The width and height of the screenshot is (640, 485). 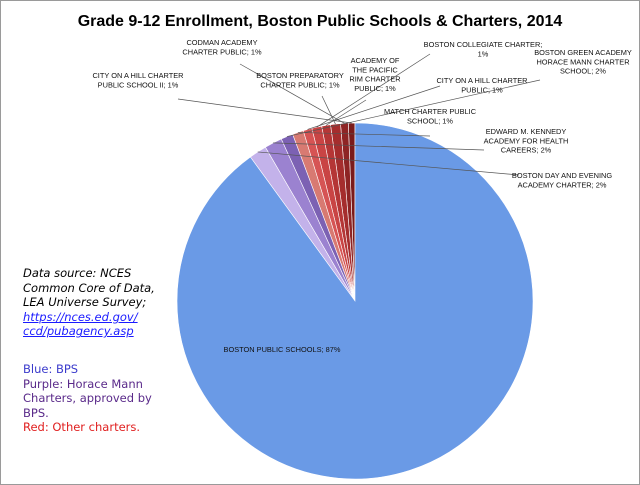 I want to click on source-line: LEA Universe Survey;, so click(x=85, y=302).